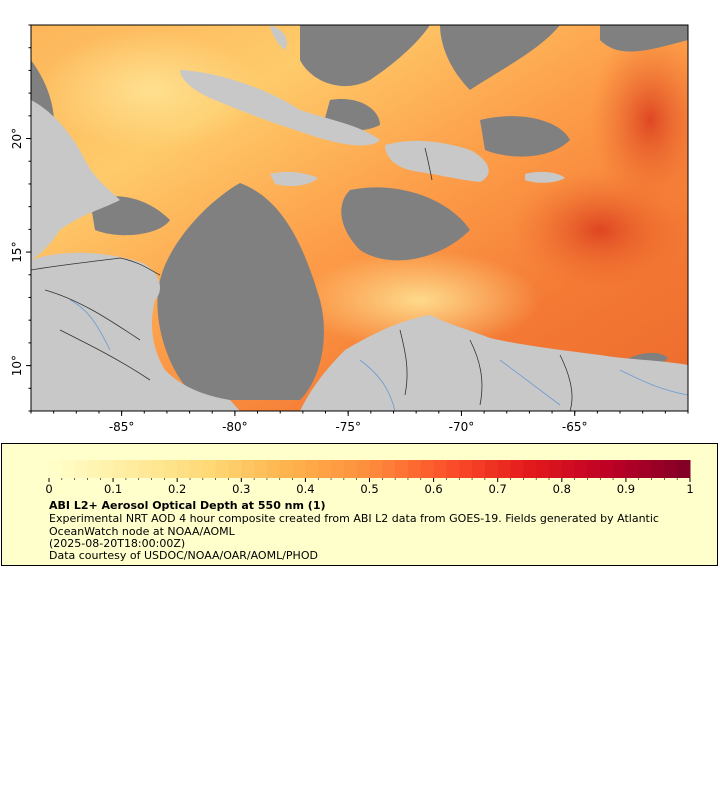  I want to click on land-hispaniola, so click(437, 161).